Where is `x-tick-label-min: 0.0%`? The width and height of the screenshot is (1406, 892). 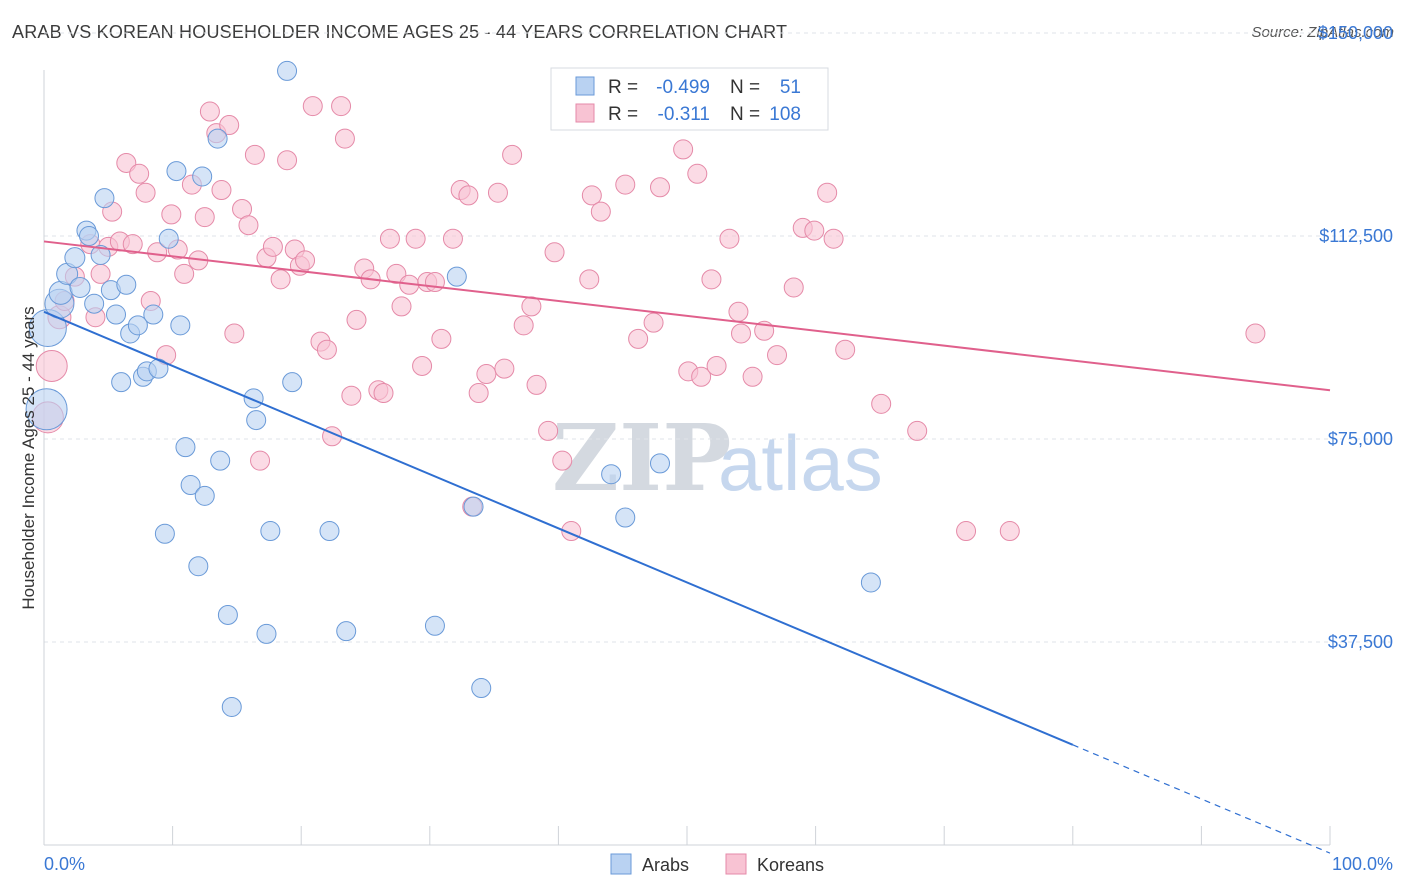 x-tick-label-min: 0.0% is located at coordinates (64, 864).